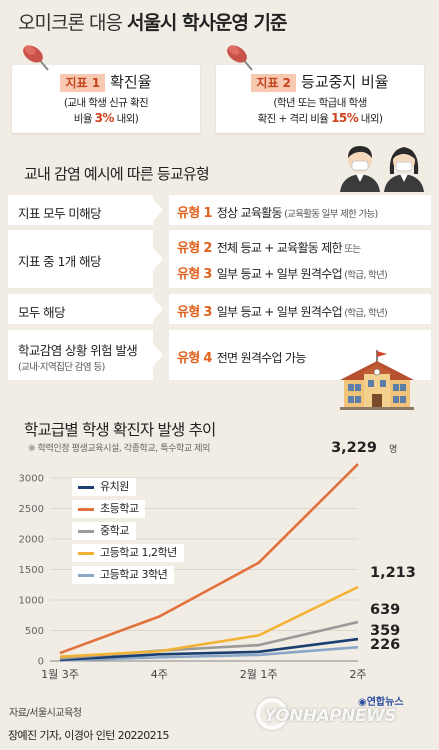  Describe the element at coordinates (134, 574) in the screenshot. I see `legend-label: 고등학교 3학년` at that location.